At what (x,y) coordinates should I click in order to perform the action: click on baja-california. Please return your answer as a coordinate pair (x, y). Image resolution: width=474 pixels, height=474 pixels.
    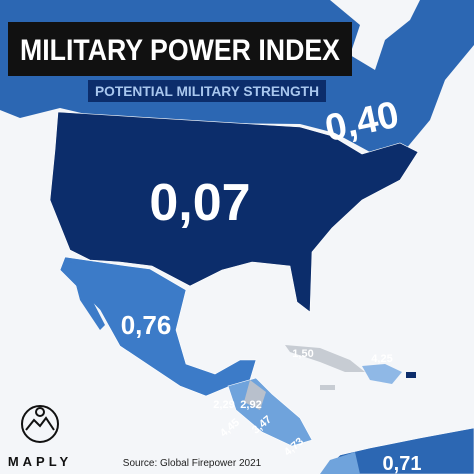
    Looking at the image, I should click on (87, 296).